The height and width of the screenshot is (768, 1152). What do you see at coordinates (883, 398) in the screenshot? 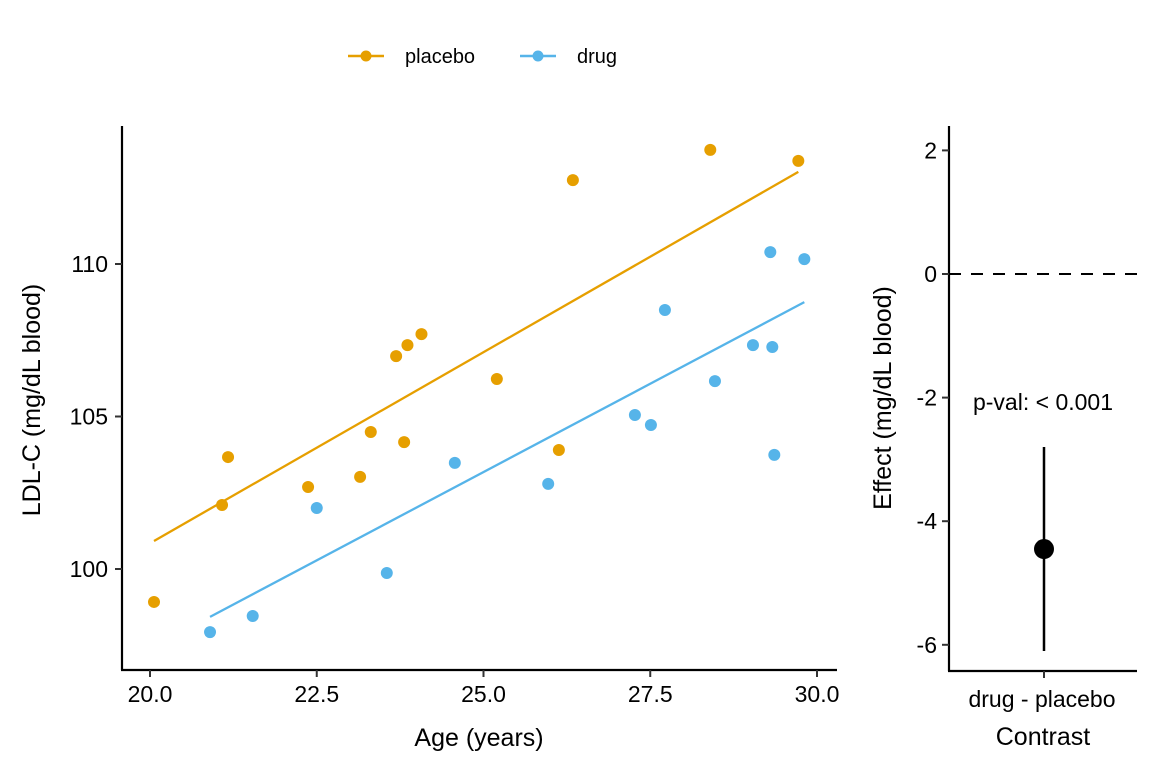
I see `contrast-y-axis-title: Effect (mg/dL blood)` at bounding box center [883, 398].